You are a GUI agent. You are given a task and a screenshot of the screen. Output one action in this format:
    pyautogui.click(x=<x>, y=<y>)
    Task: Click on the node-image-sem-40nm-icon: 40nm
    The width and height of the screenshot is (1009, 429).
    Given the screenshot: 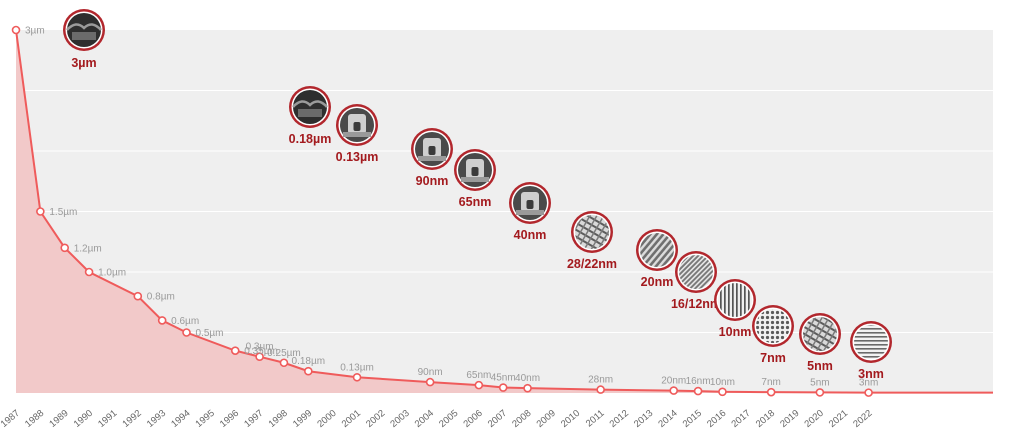 What is the action you would take?
    pyautogui.click(x=530, y=212)
    